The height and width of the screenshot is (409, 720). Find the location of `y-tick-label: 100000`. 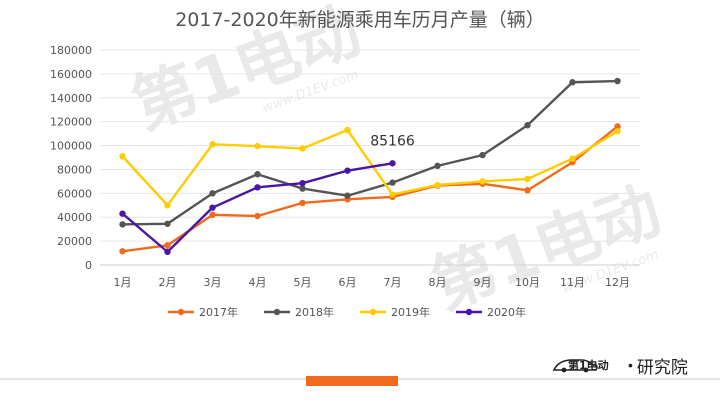

y-tick-label: 100000 is located at coordinates (71, 146).